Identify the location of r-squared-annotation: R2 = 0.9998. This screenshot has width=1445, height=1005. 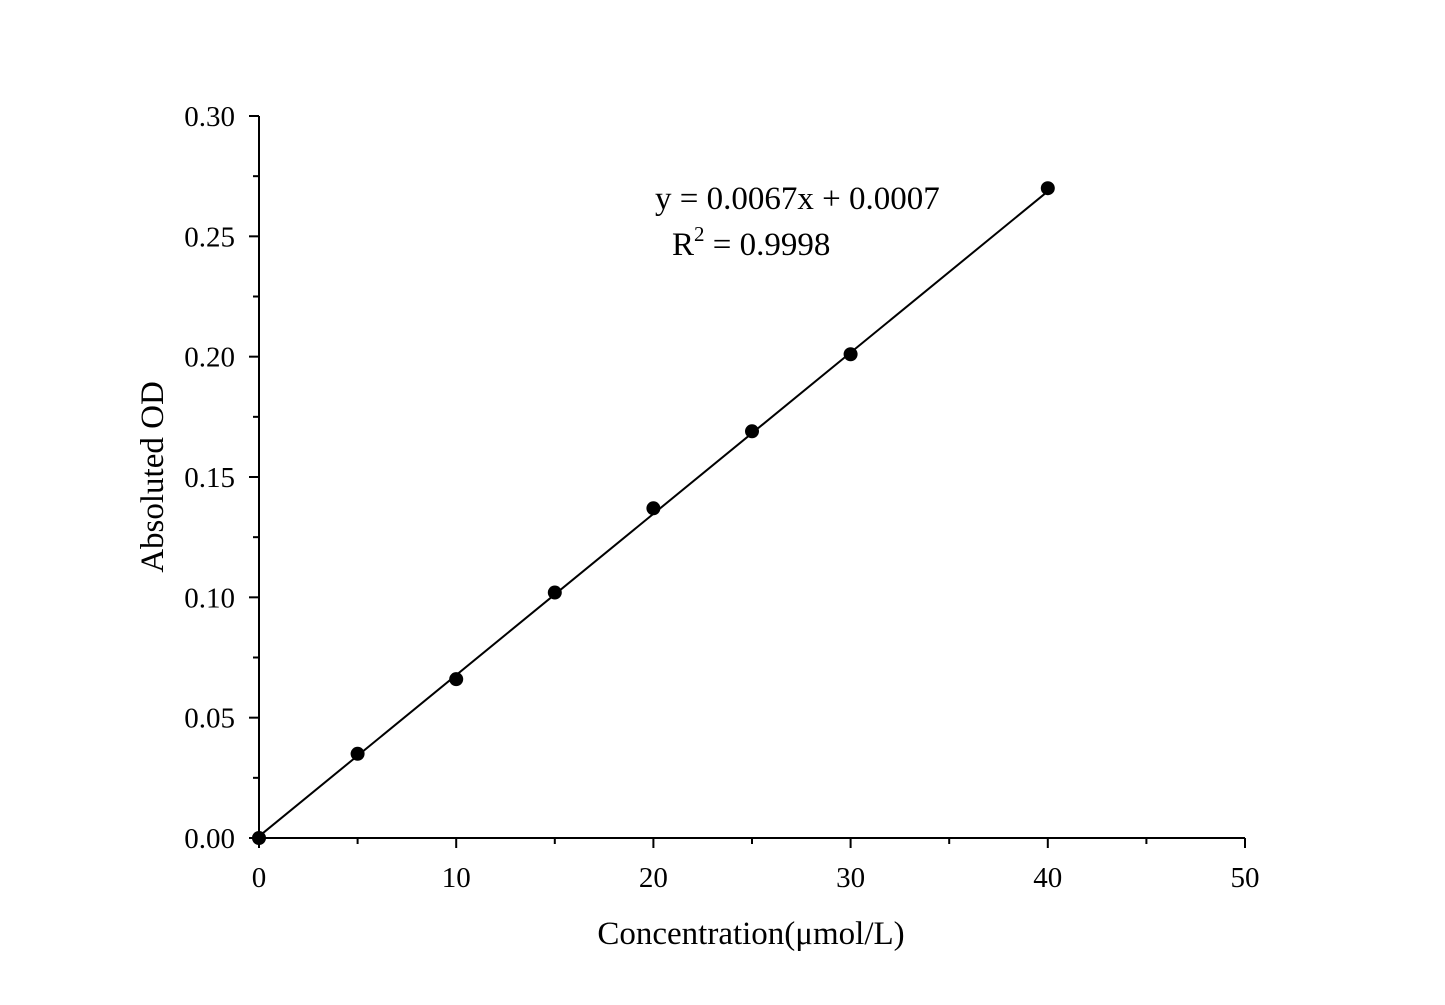
(751, 242).